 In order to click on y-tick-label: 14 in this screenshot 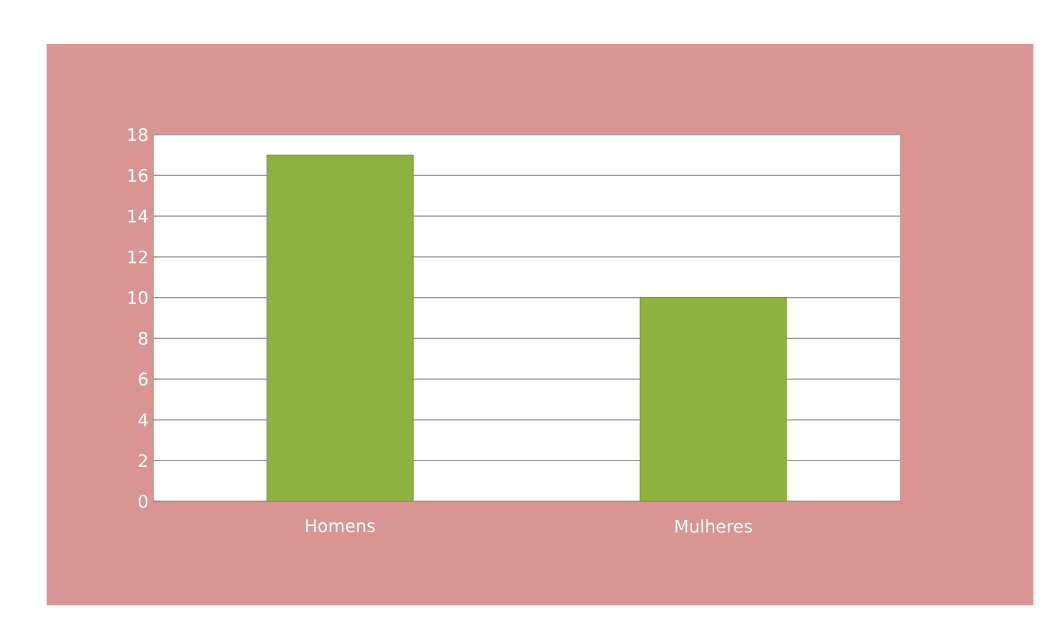, I will do `click(138, 216)`.